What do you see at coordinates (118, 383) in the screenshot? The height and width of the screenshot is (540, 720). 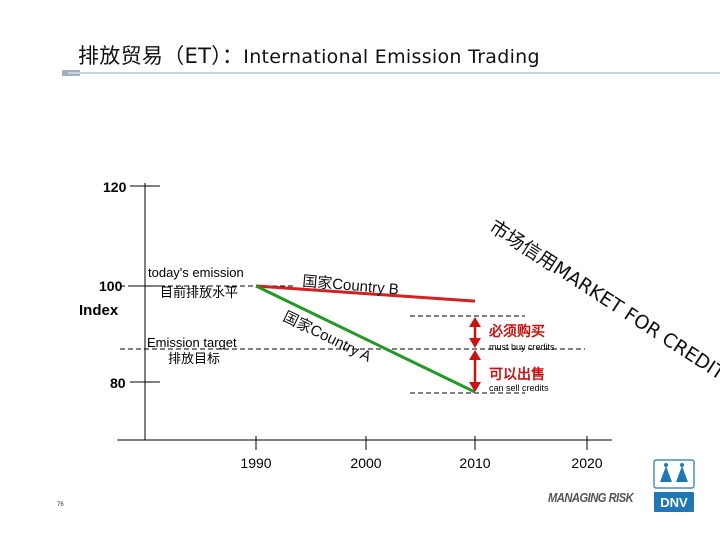 I see `y-tick-label-80: 80` at bounding box center [118, 383].